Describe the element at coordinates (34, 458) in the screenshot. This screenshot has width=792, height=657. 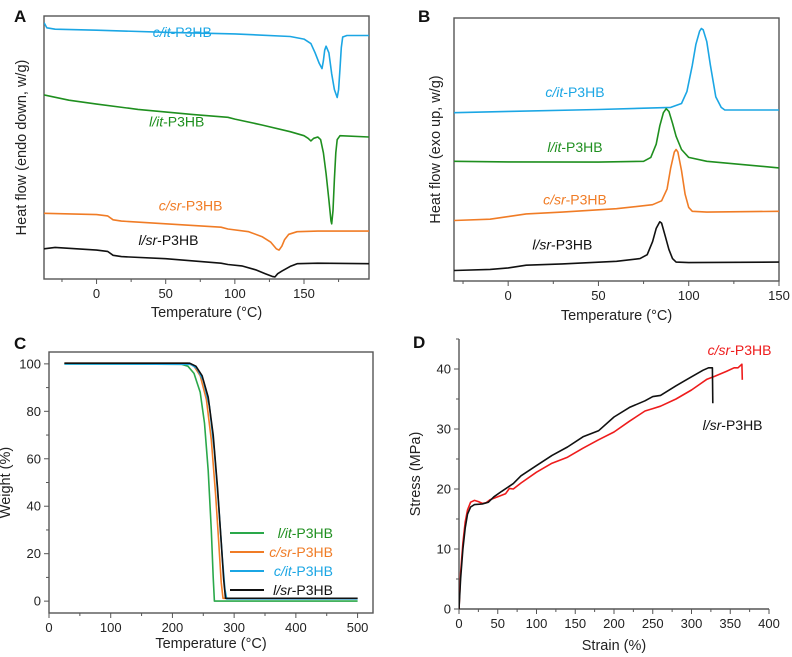
I see `y-tick-label: 60` at that location.